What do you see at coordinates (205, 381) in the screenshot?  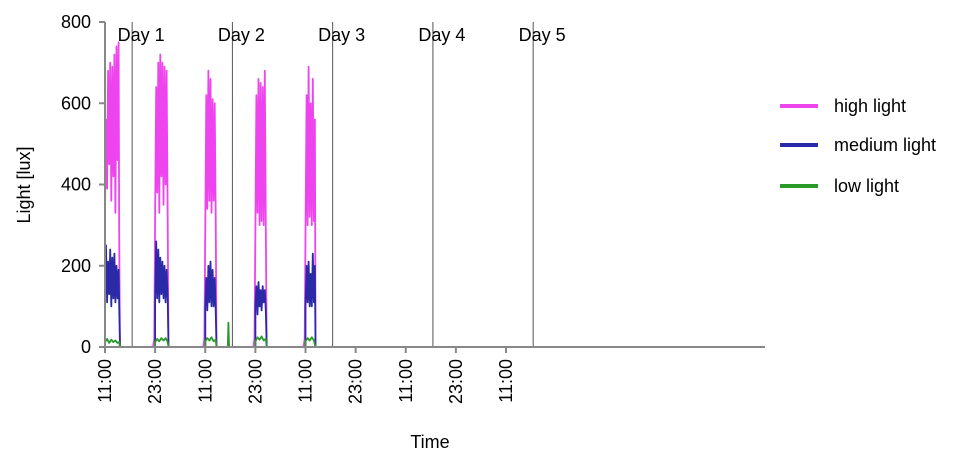 I see `x-tick-label-3: 11:00` at bounding box center [205, 381].